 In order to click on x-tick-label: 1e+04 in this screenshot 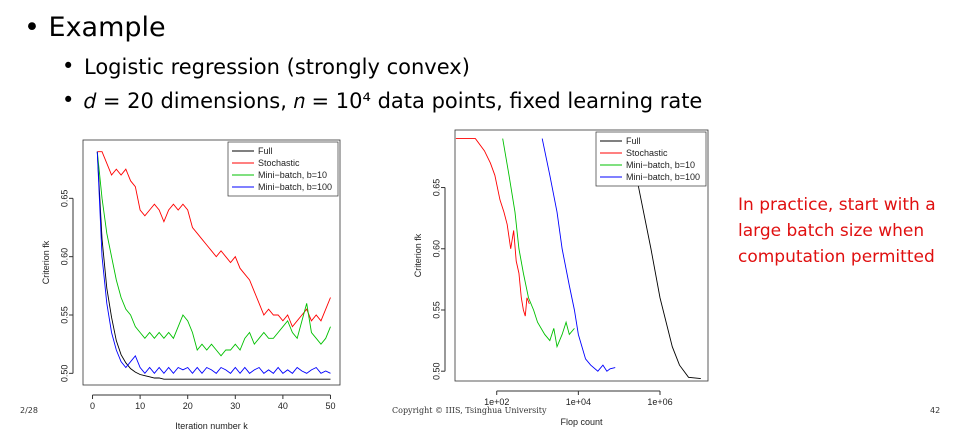, I will do `click(578, 402)`.